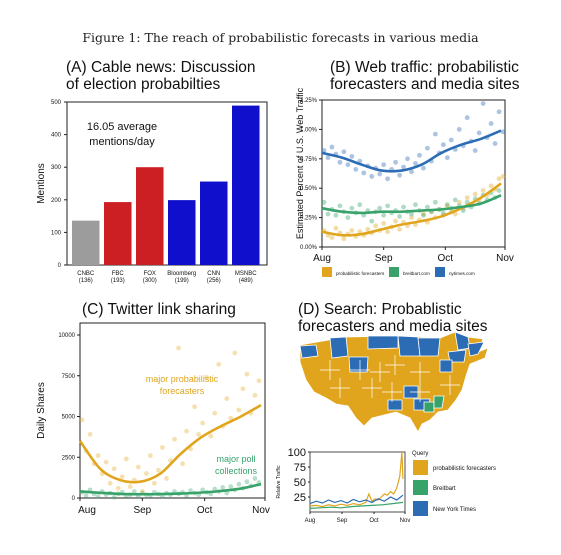 The image size is (561, 555). Describe the element at coordinates (342, 521) in the screenshot. I see `panel-d-inset-xtick-label: Sep` at that location.